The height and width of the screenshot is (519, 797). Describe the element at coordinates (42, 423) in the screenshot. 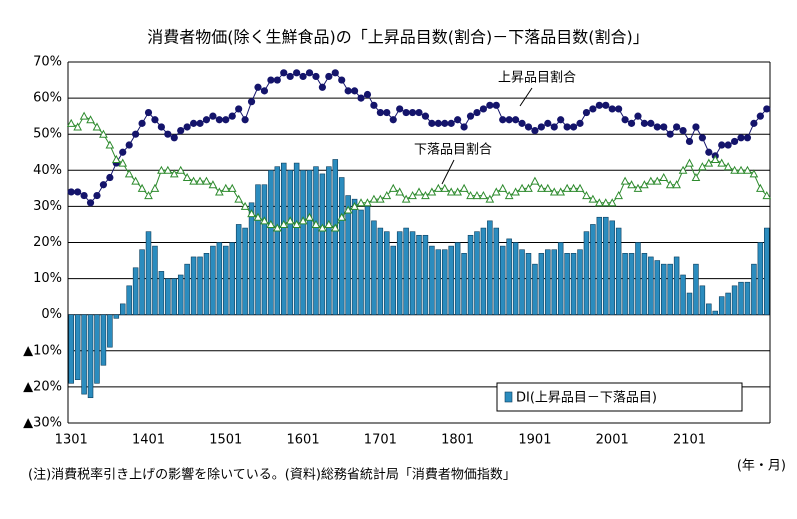

I see `y-tick-label: ▲30%` at that location.